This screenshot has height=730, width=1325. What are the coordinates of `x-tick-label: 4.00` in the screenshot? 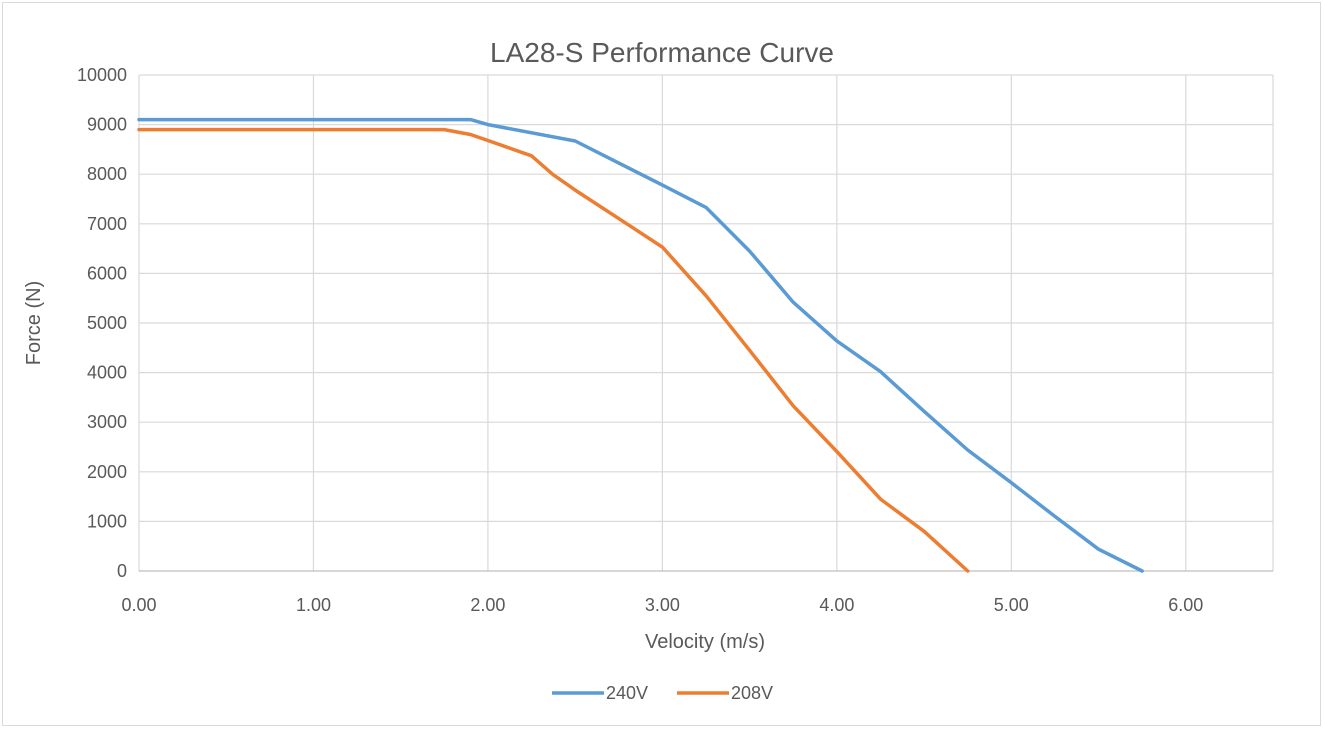 It's located at (836, 605).